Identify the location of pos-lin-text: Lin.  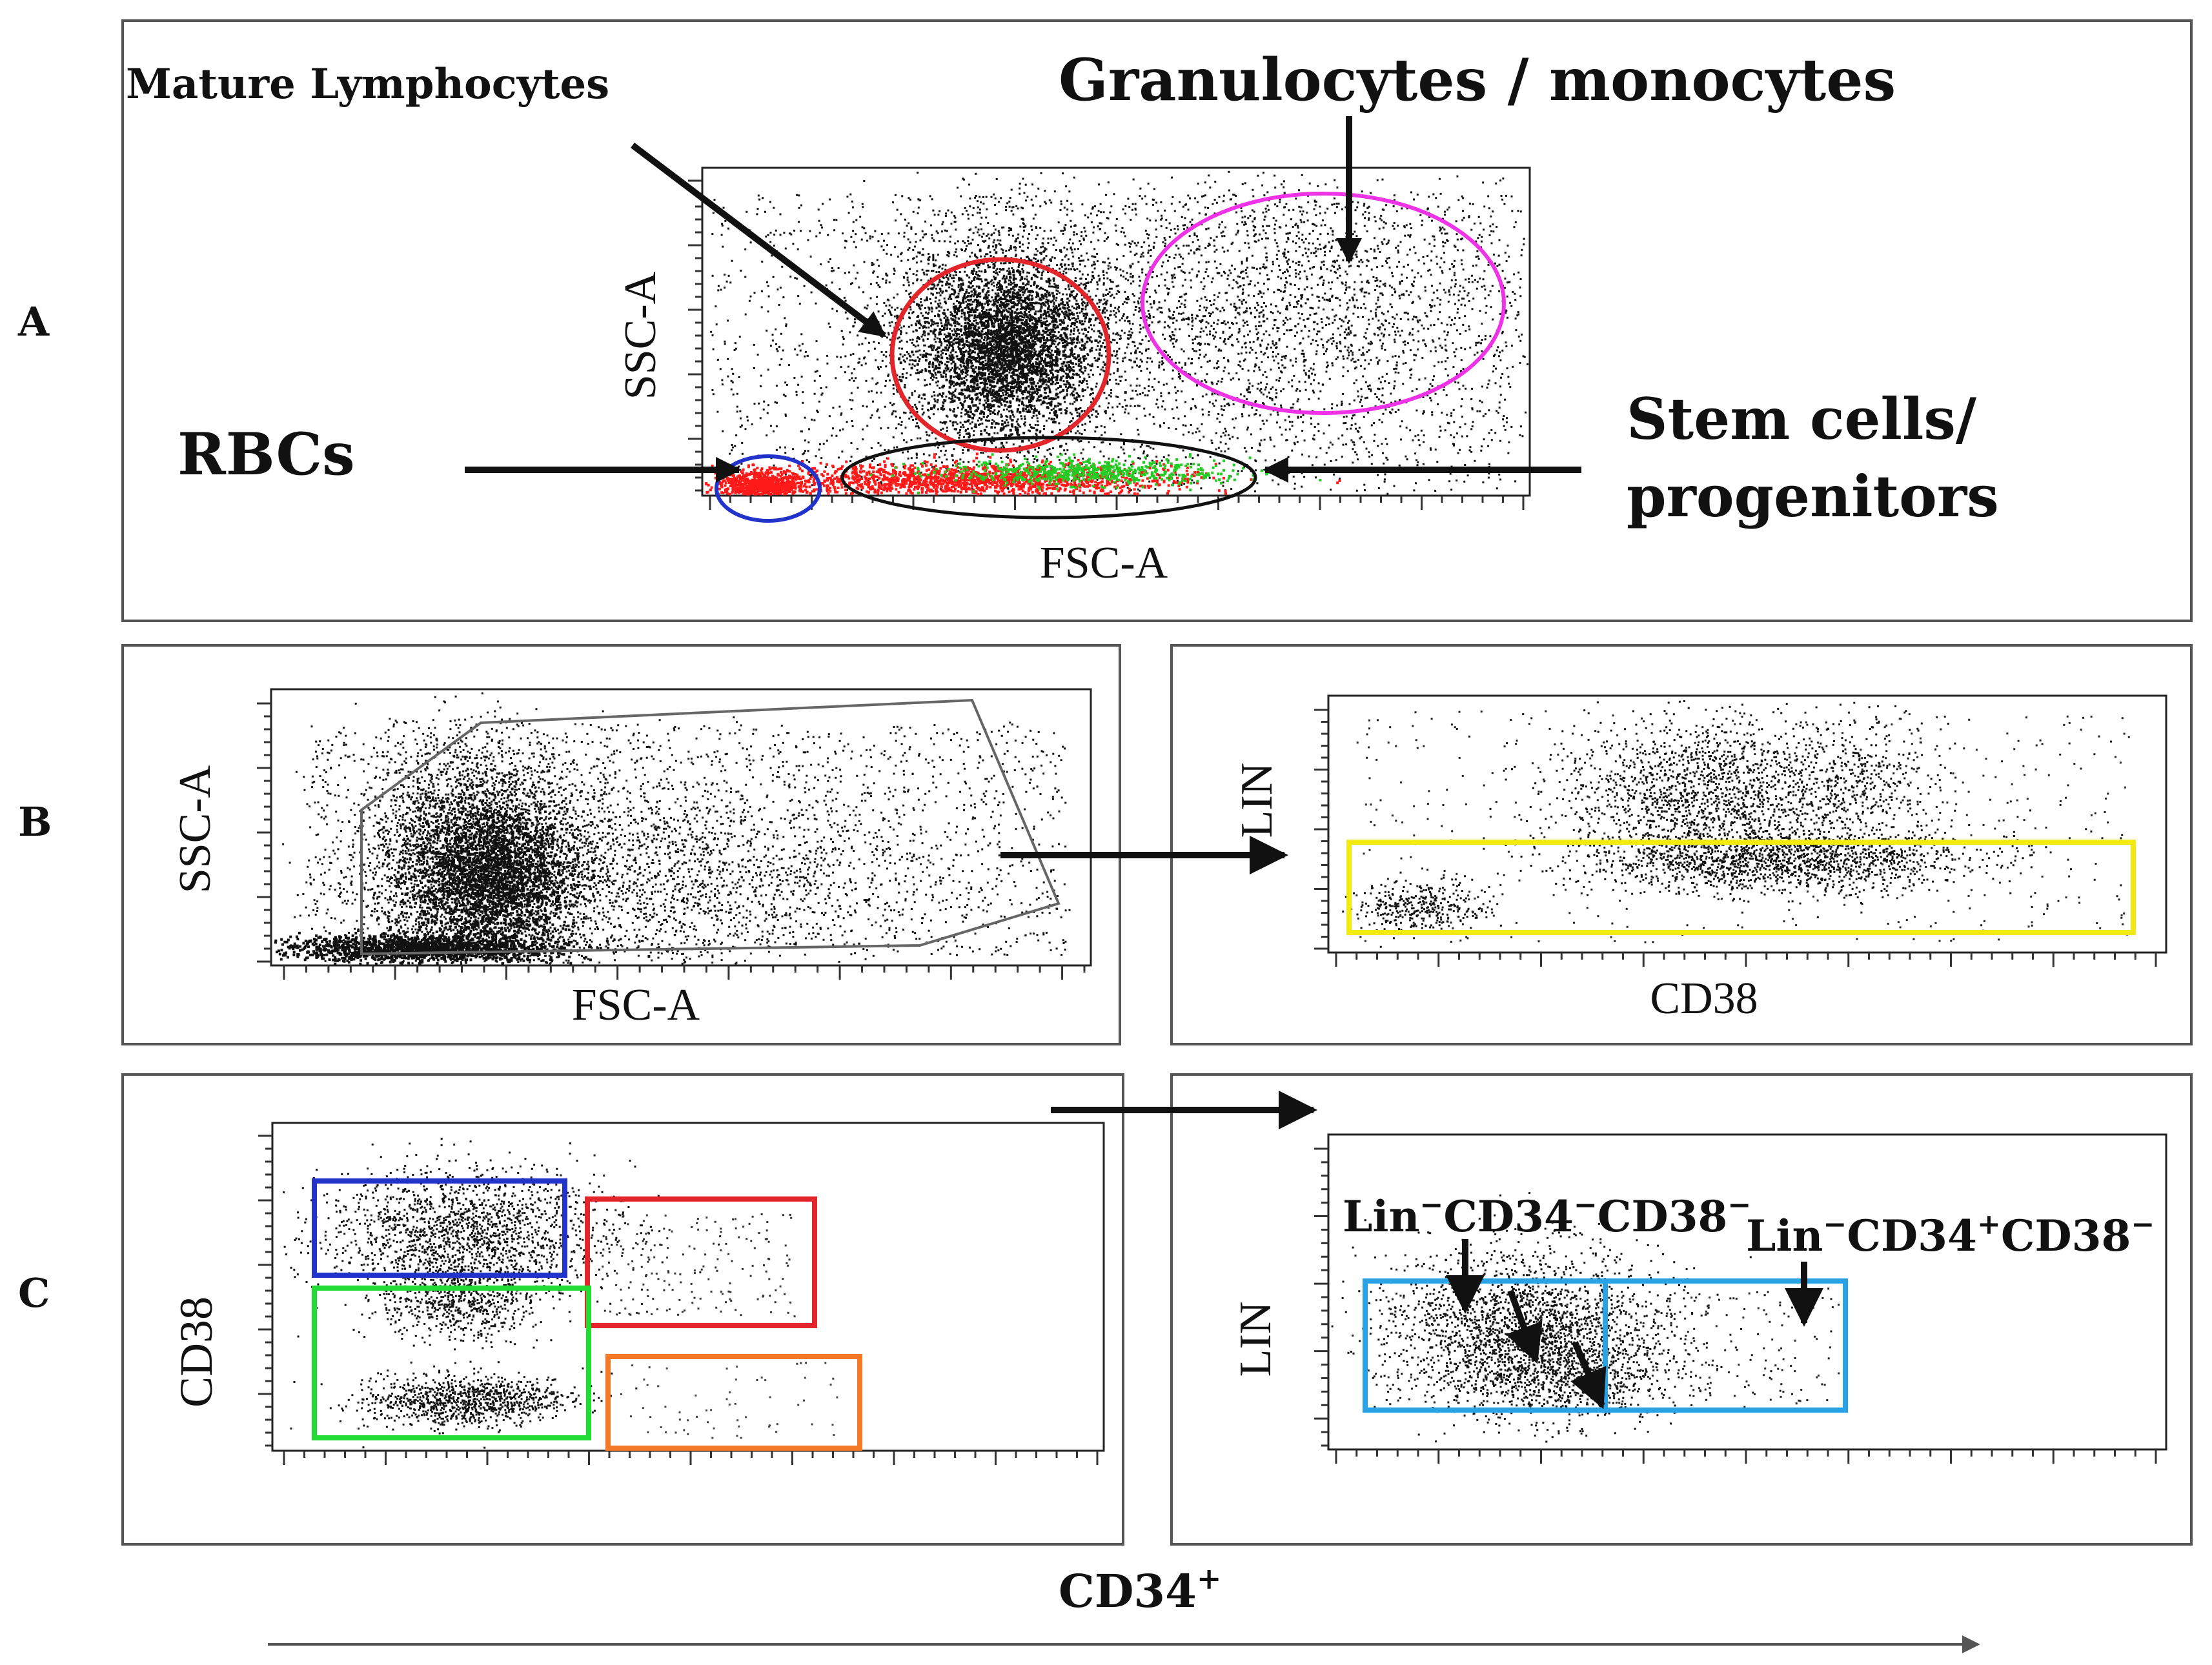
(1785, 1236).